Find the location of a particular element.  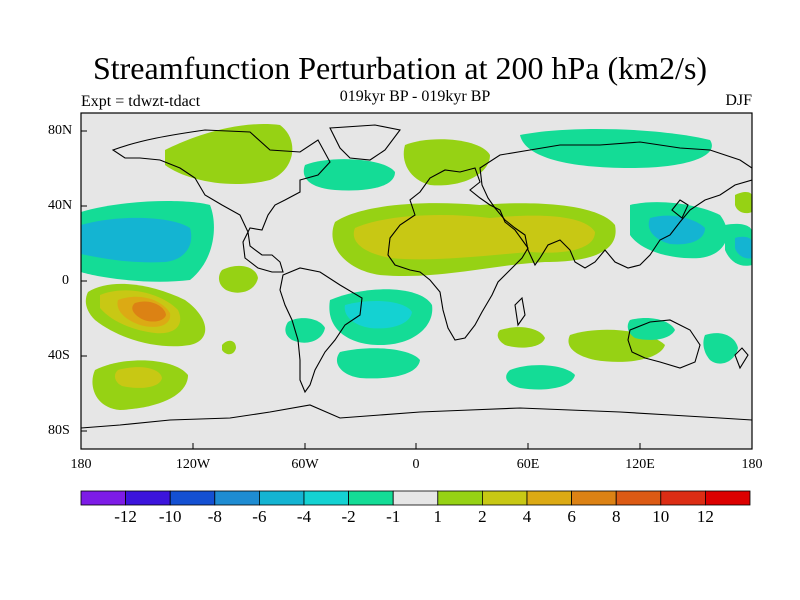

colorbar-tick-label: 8 is located at coordinates (616, 516).